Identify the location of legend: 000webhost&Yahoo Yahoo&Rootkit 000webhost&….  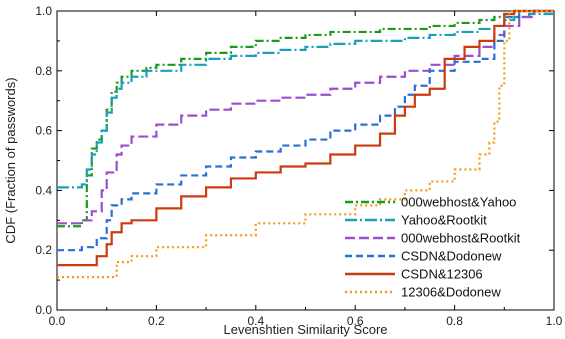
(433, 247).